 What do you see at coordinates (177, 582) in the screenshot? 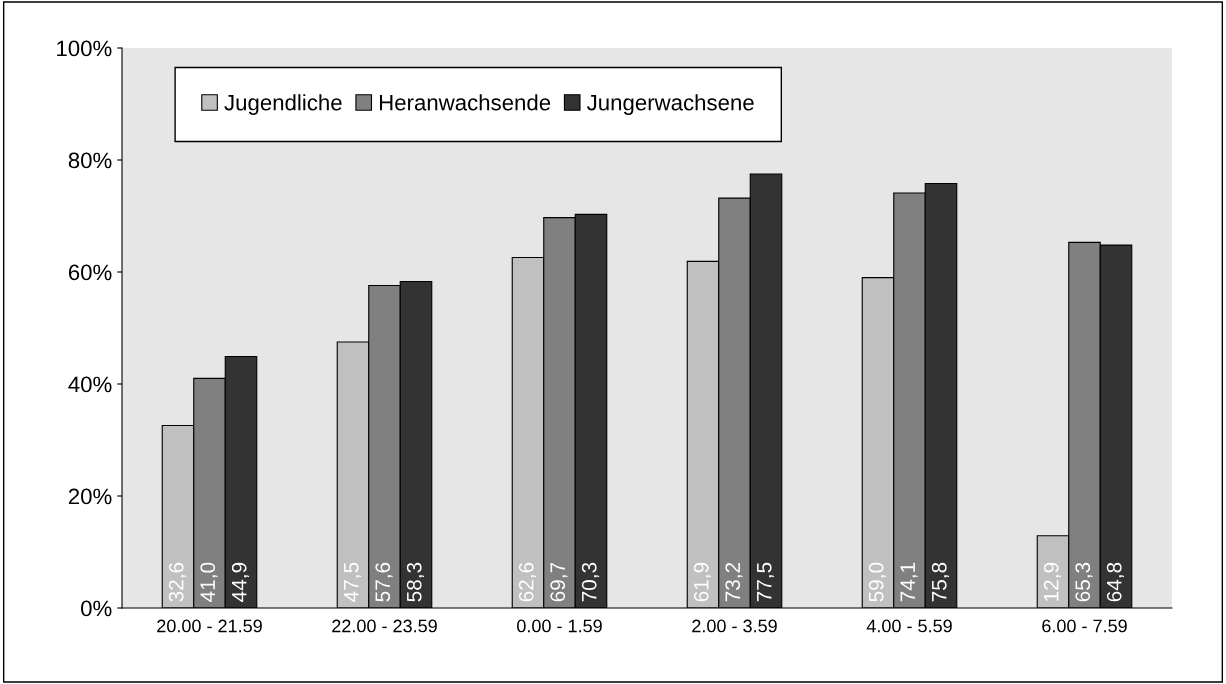
I see `data-label: 32,6` at bounding box center [177, 582].